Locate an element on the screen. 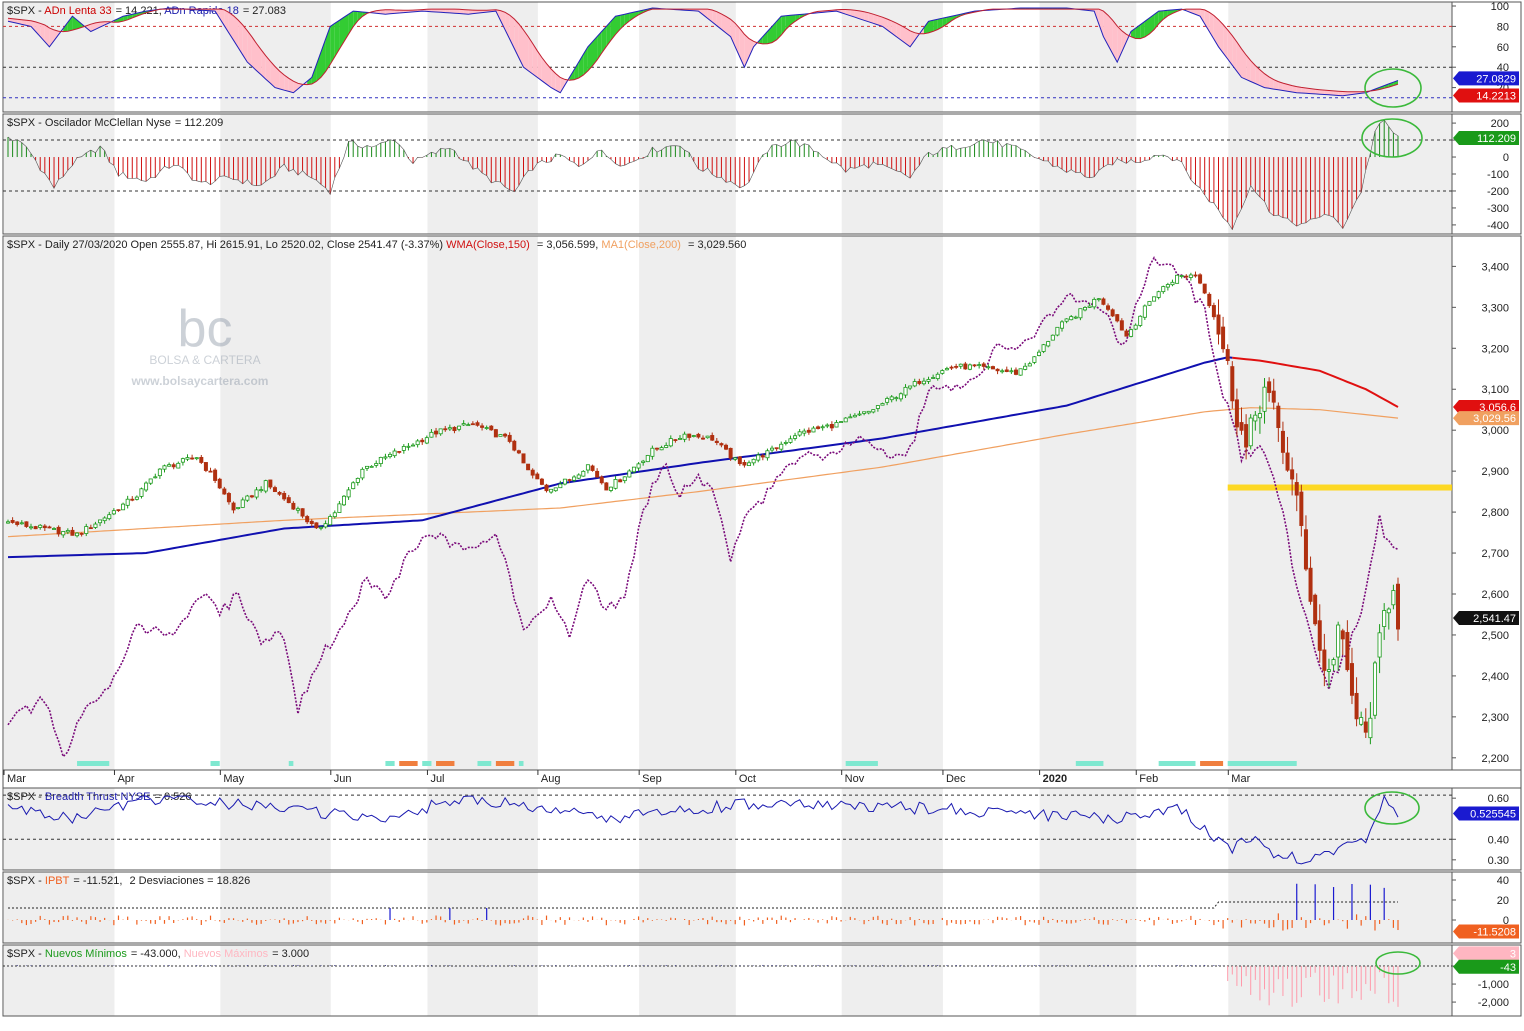  y-tick-label: 2,300 is located at coordinates (1495, 718).